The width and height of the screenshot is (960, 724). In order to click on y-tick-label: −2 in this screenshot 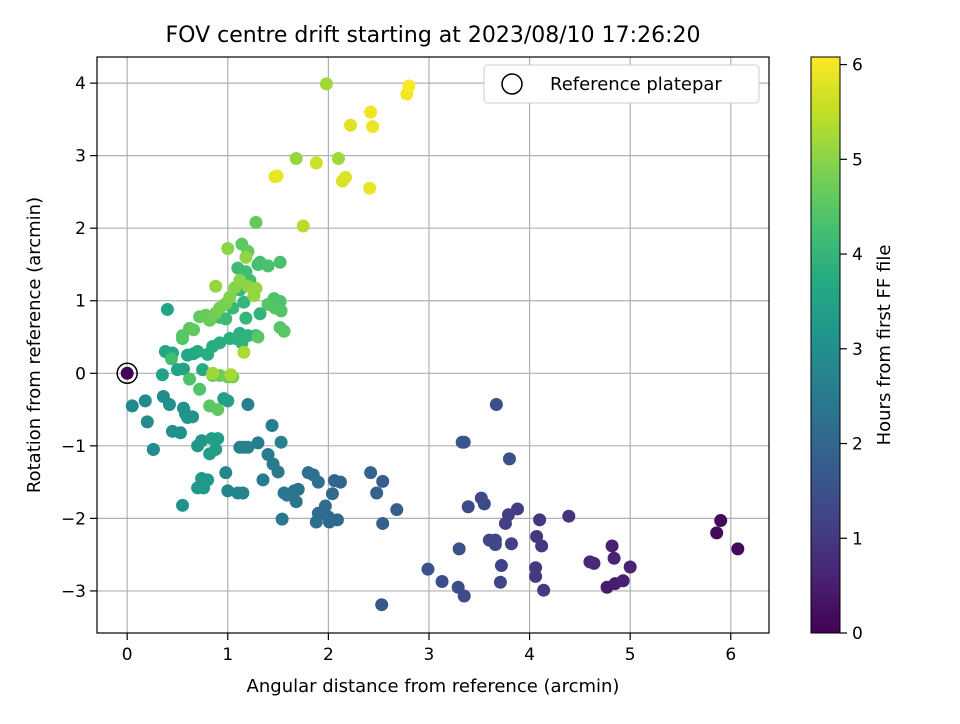, I will do `click(73, 519)`.